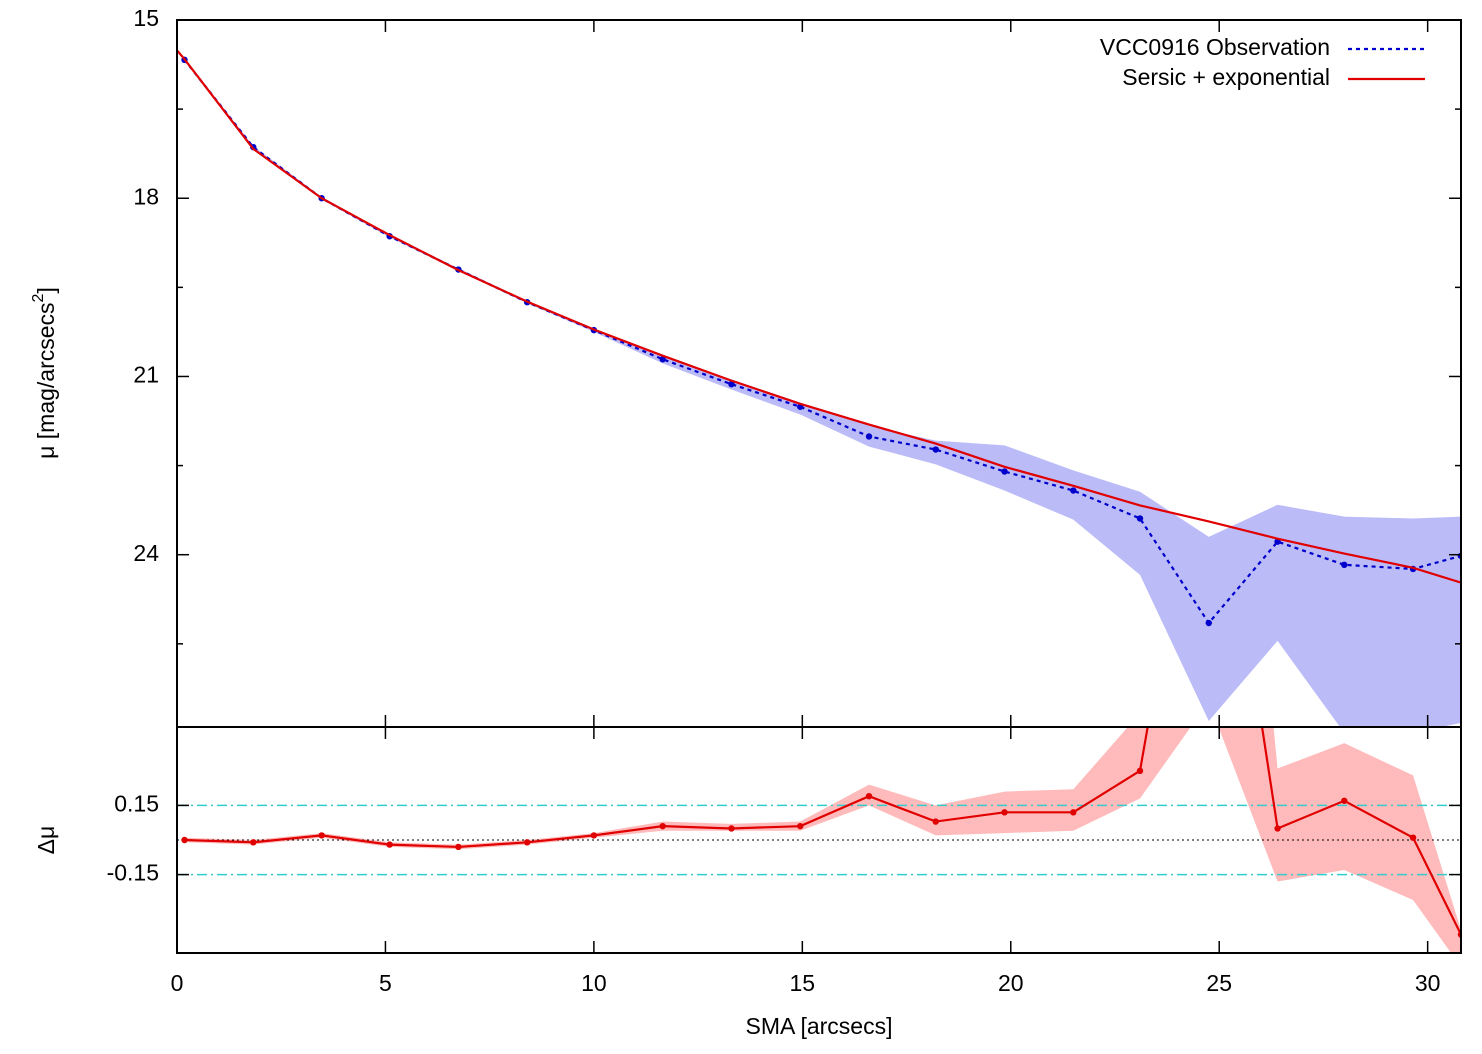 Image resolution: width=1482 pixels, height=1054 pixels. I want to click on legend-label: Sersic + exponential, so click(1226, 77).